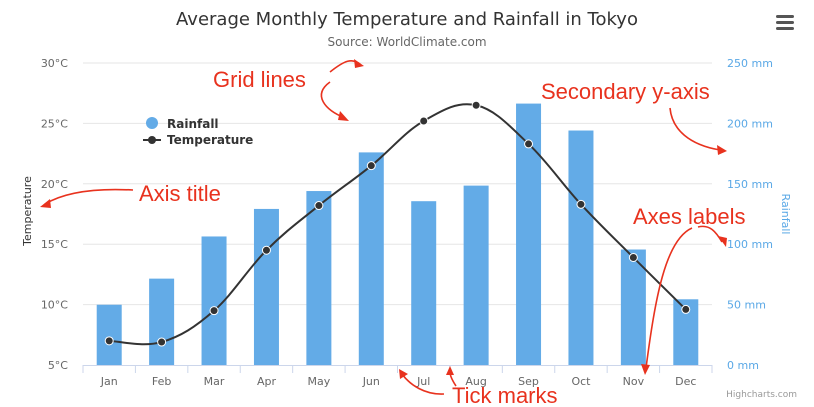 Image resolution: width=814 pixels, height=407 pixels. What do you see at coordinates (750, 63) in the screenshot?
I see `right-axis-tick-label: 250 mm` at bounding box center [750, 63].